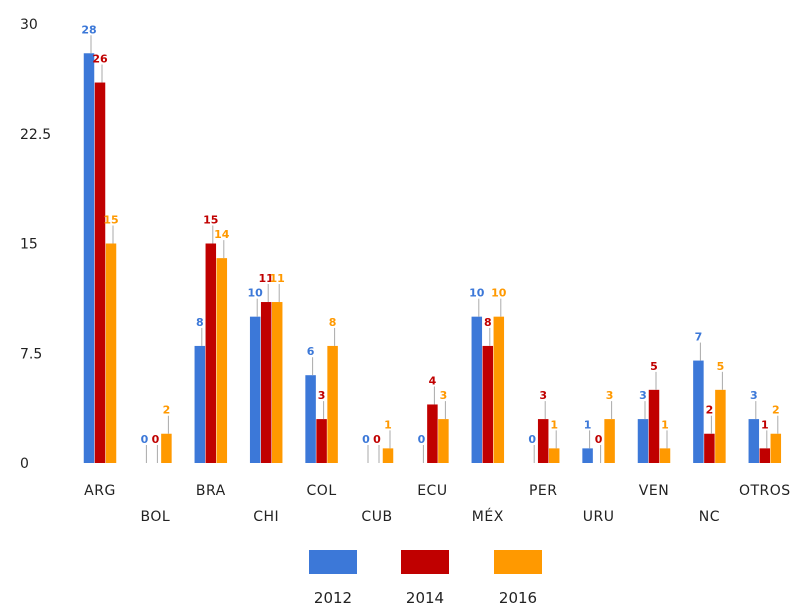 This screenshot has width=799, height=607. Describe the element at coordinates (211, 491) in the screenshot. I see `x-tick-label: BRA` at that location.